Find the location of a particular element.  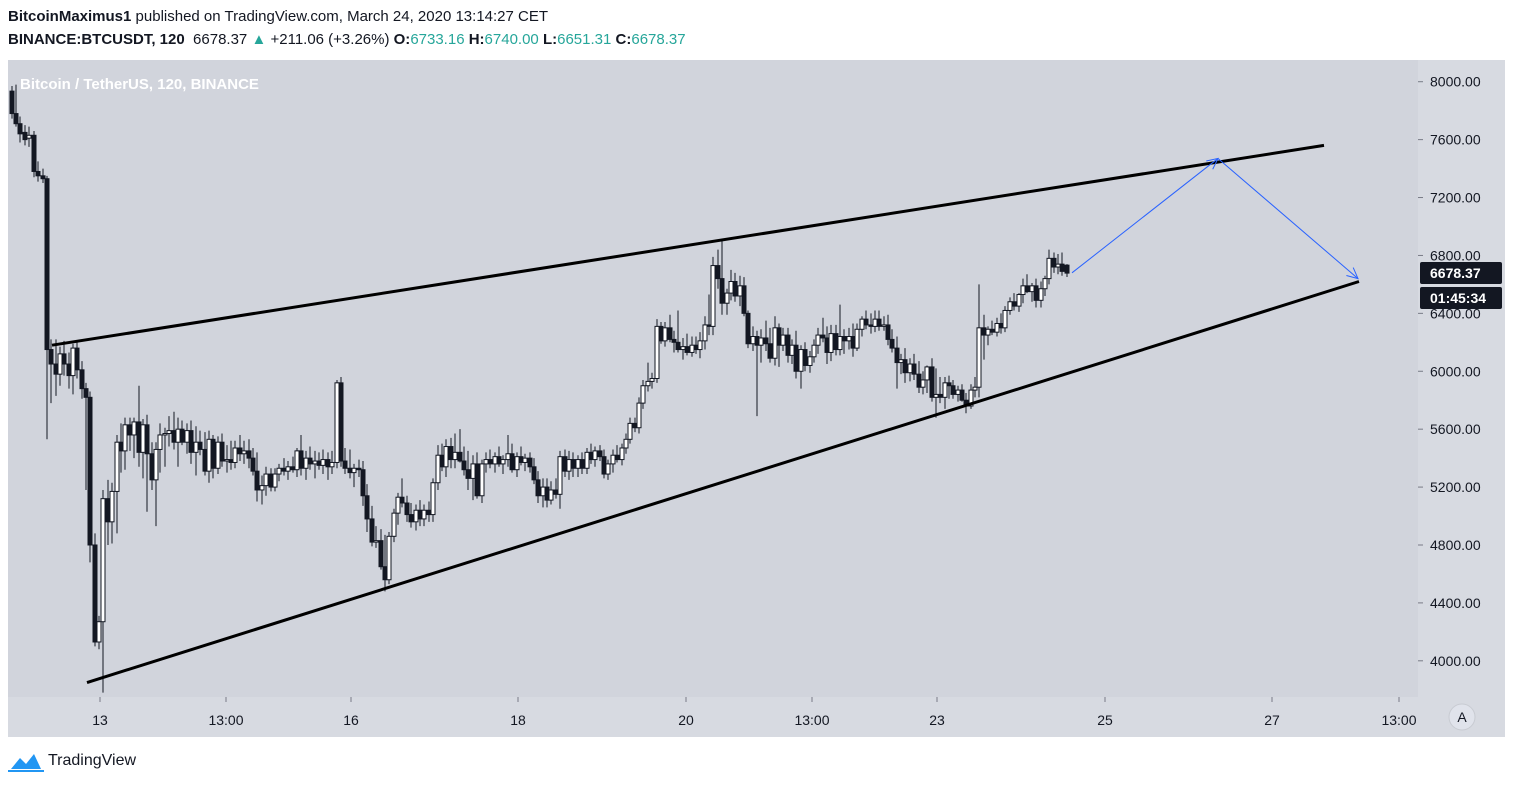

price-projection is located at coordinates (1215, 218).